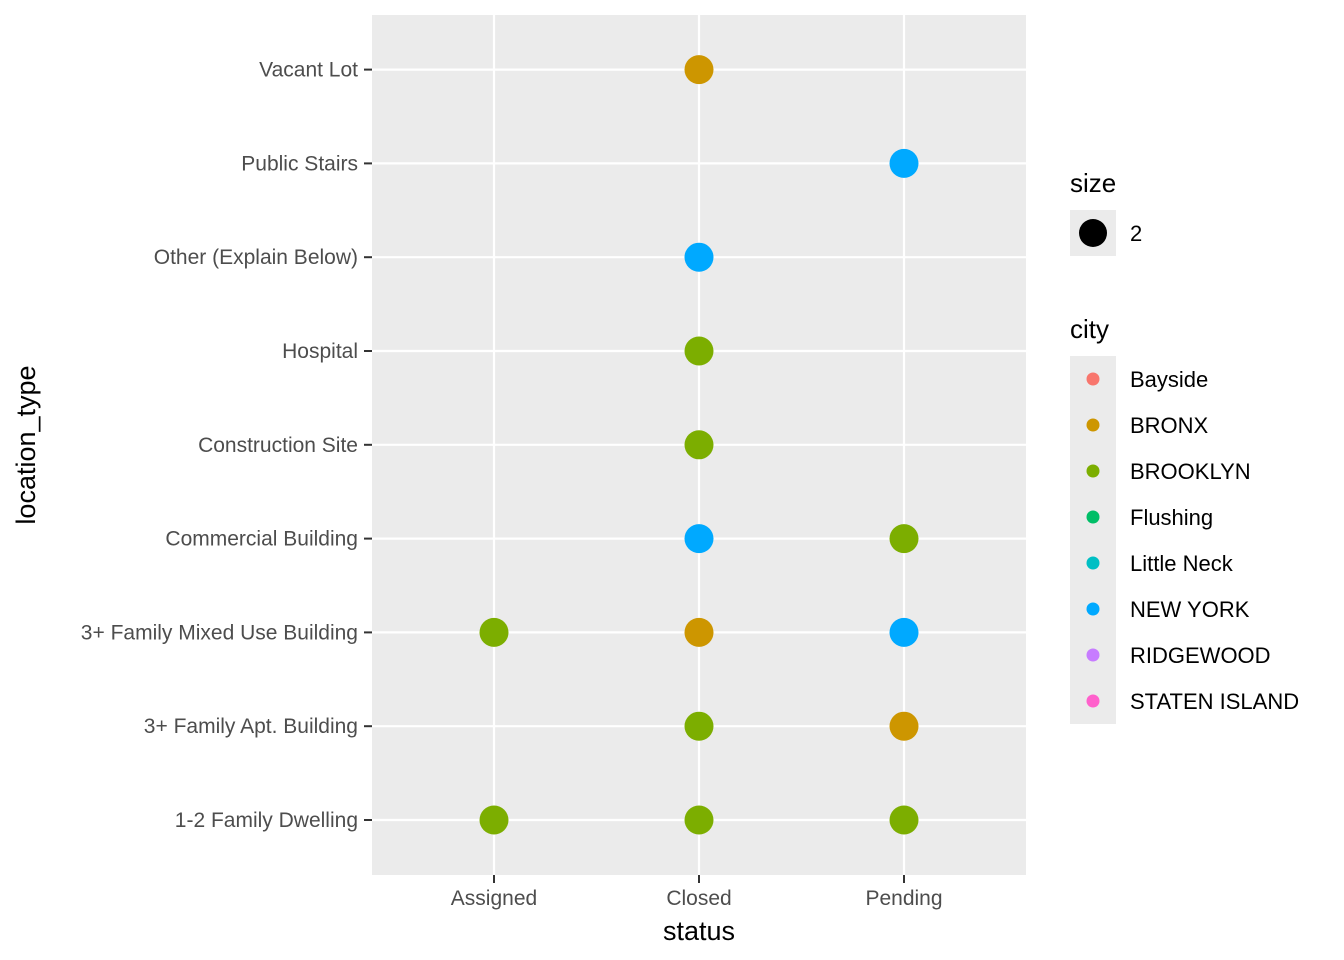 The width and height of the screenshot is (1344, 960). Describe the element at coordinates (699, 820) in the screenshot. I see `point-closed-1-2-family-dwelling-brooklyn` at that location.